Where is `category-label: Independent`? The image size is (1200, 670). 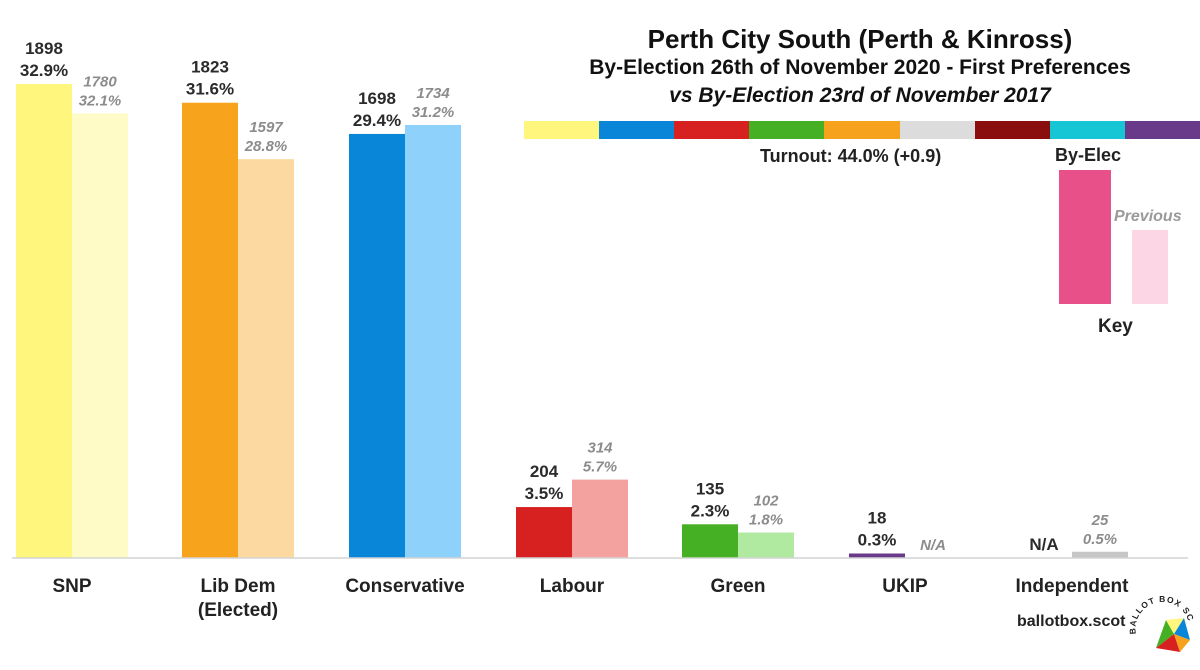 category-label: Independent is located at coordinates (1073, 586).